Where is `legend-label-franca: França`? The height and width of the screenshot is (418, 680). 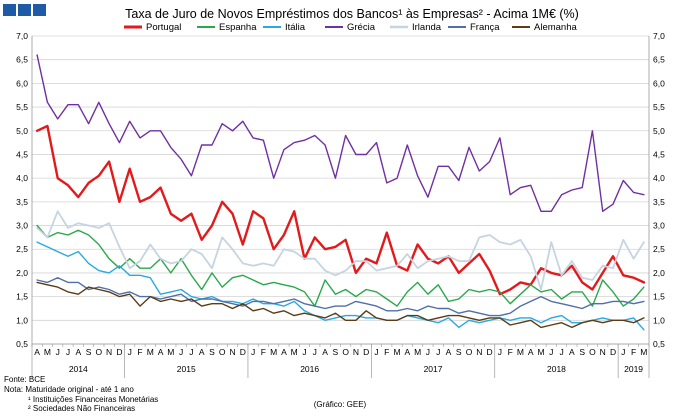
legend-label-franca: França is located at coordinates (485, 27).